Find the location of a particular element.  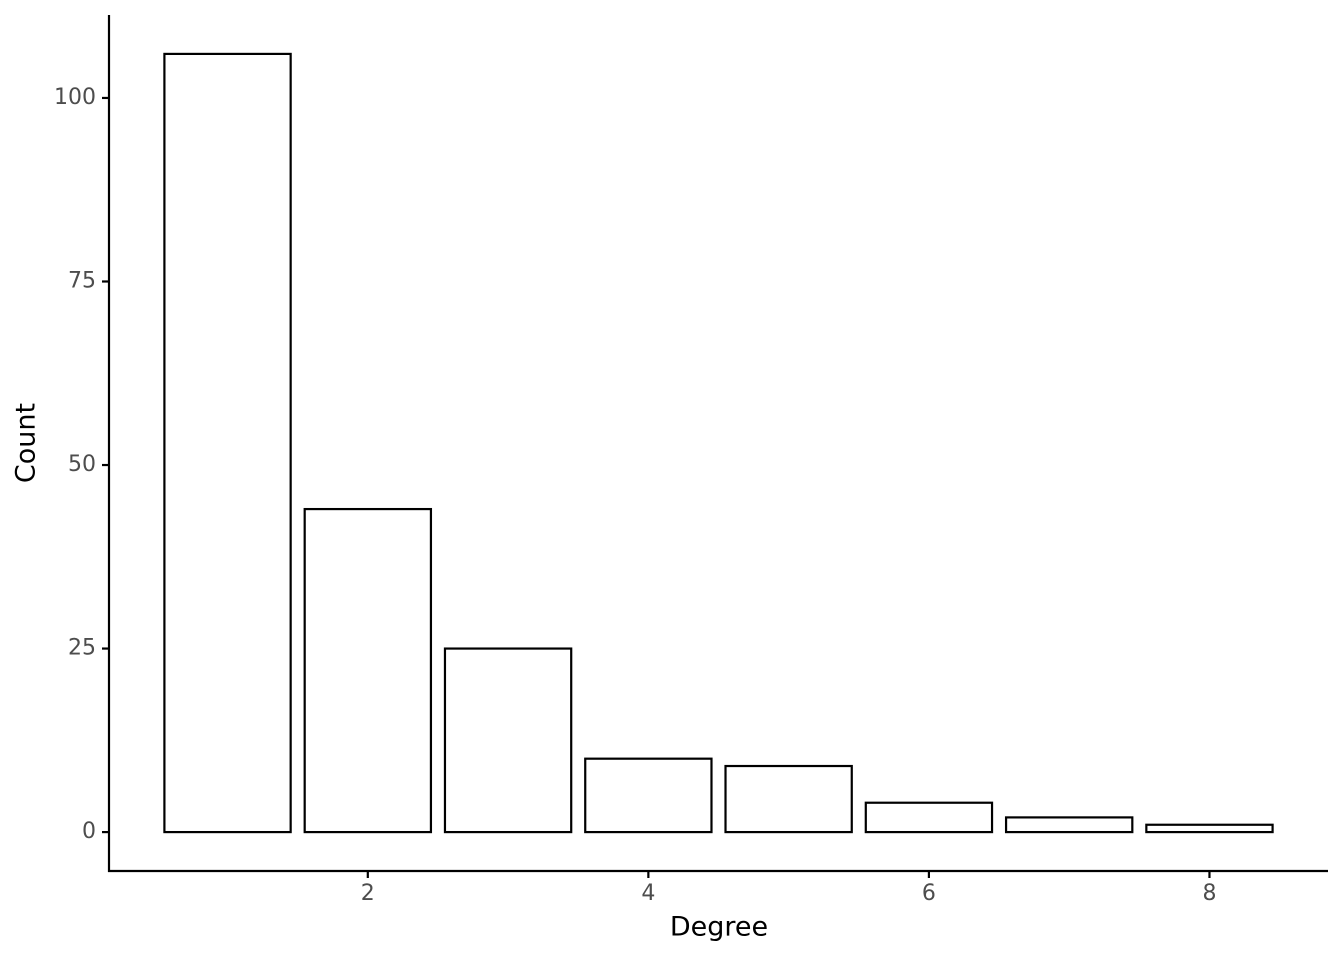

y-axis-title: Count is located at coordinates (26, 443).